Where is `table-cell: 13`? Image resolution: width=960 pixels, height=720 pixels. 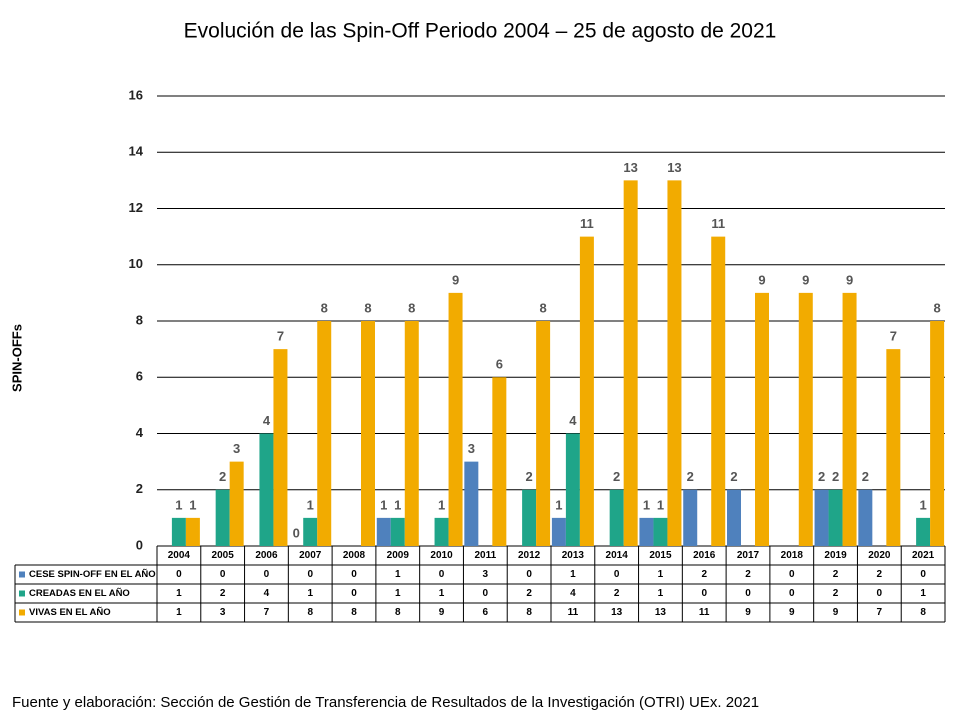 table-cell: 13 is located at coordinates (617, 612).